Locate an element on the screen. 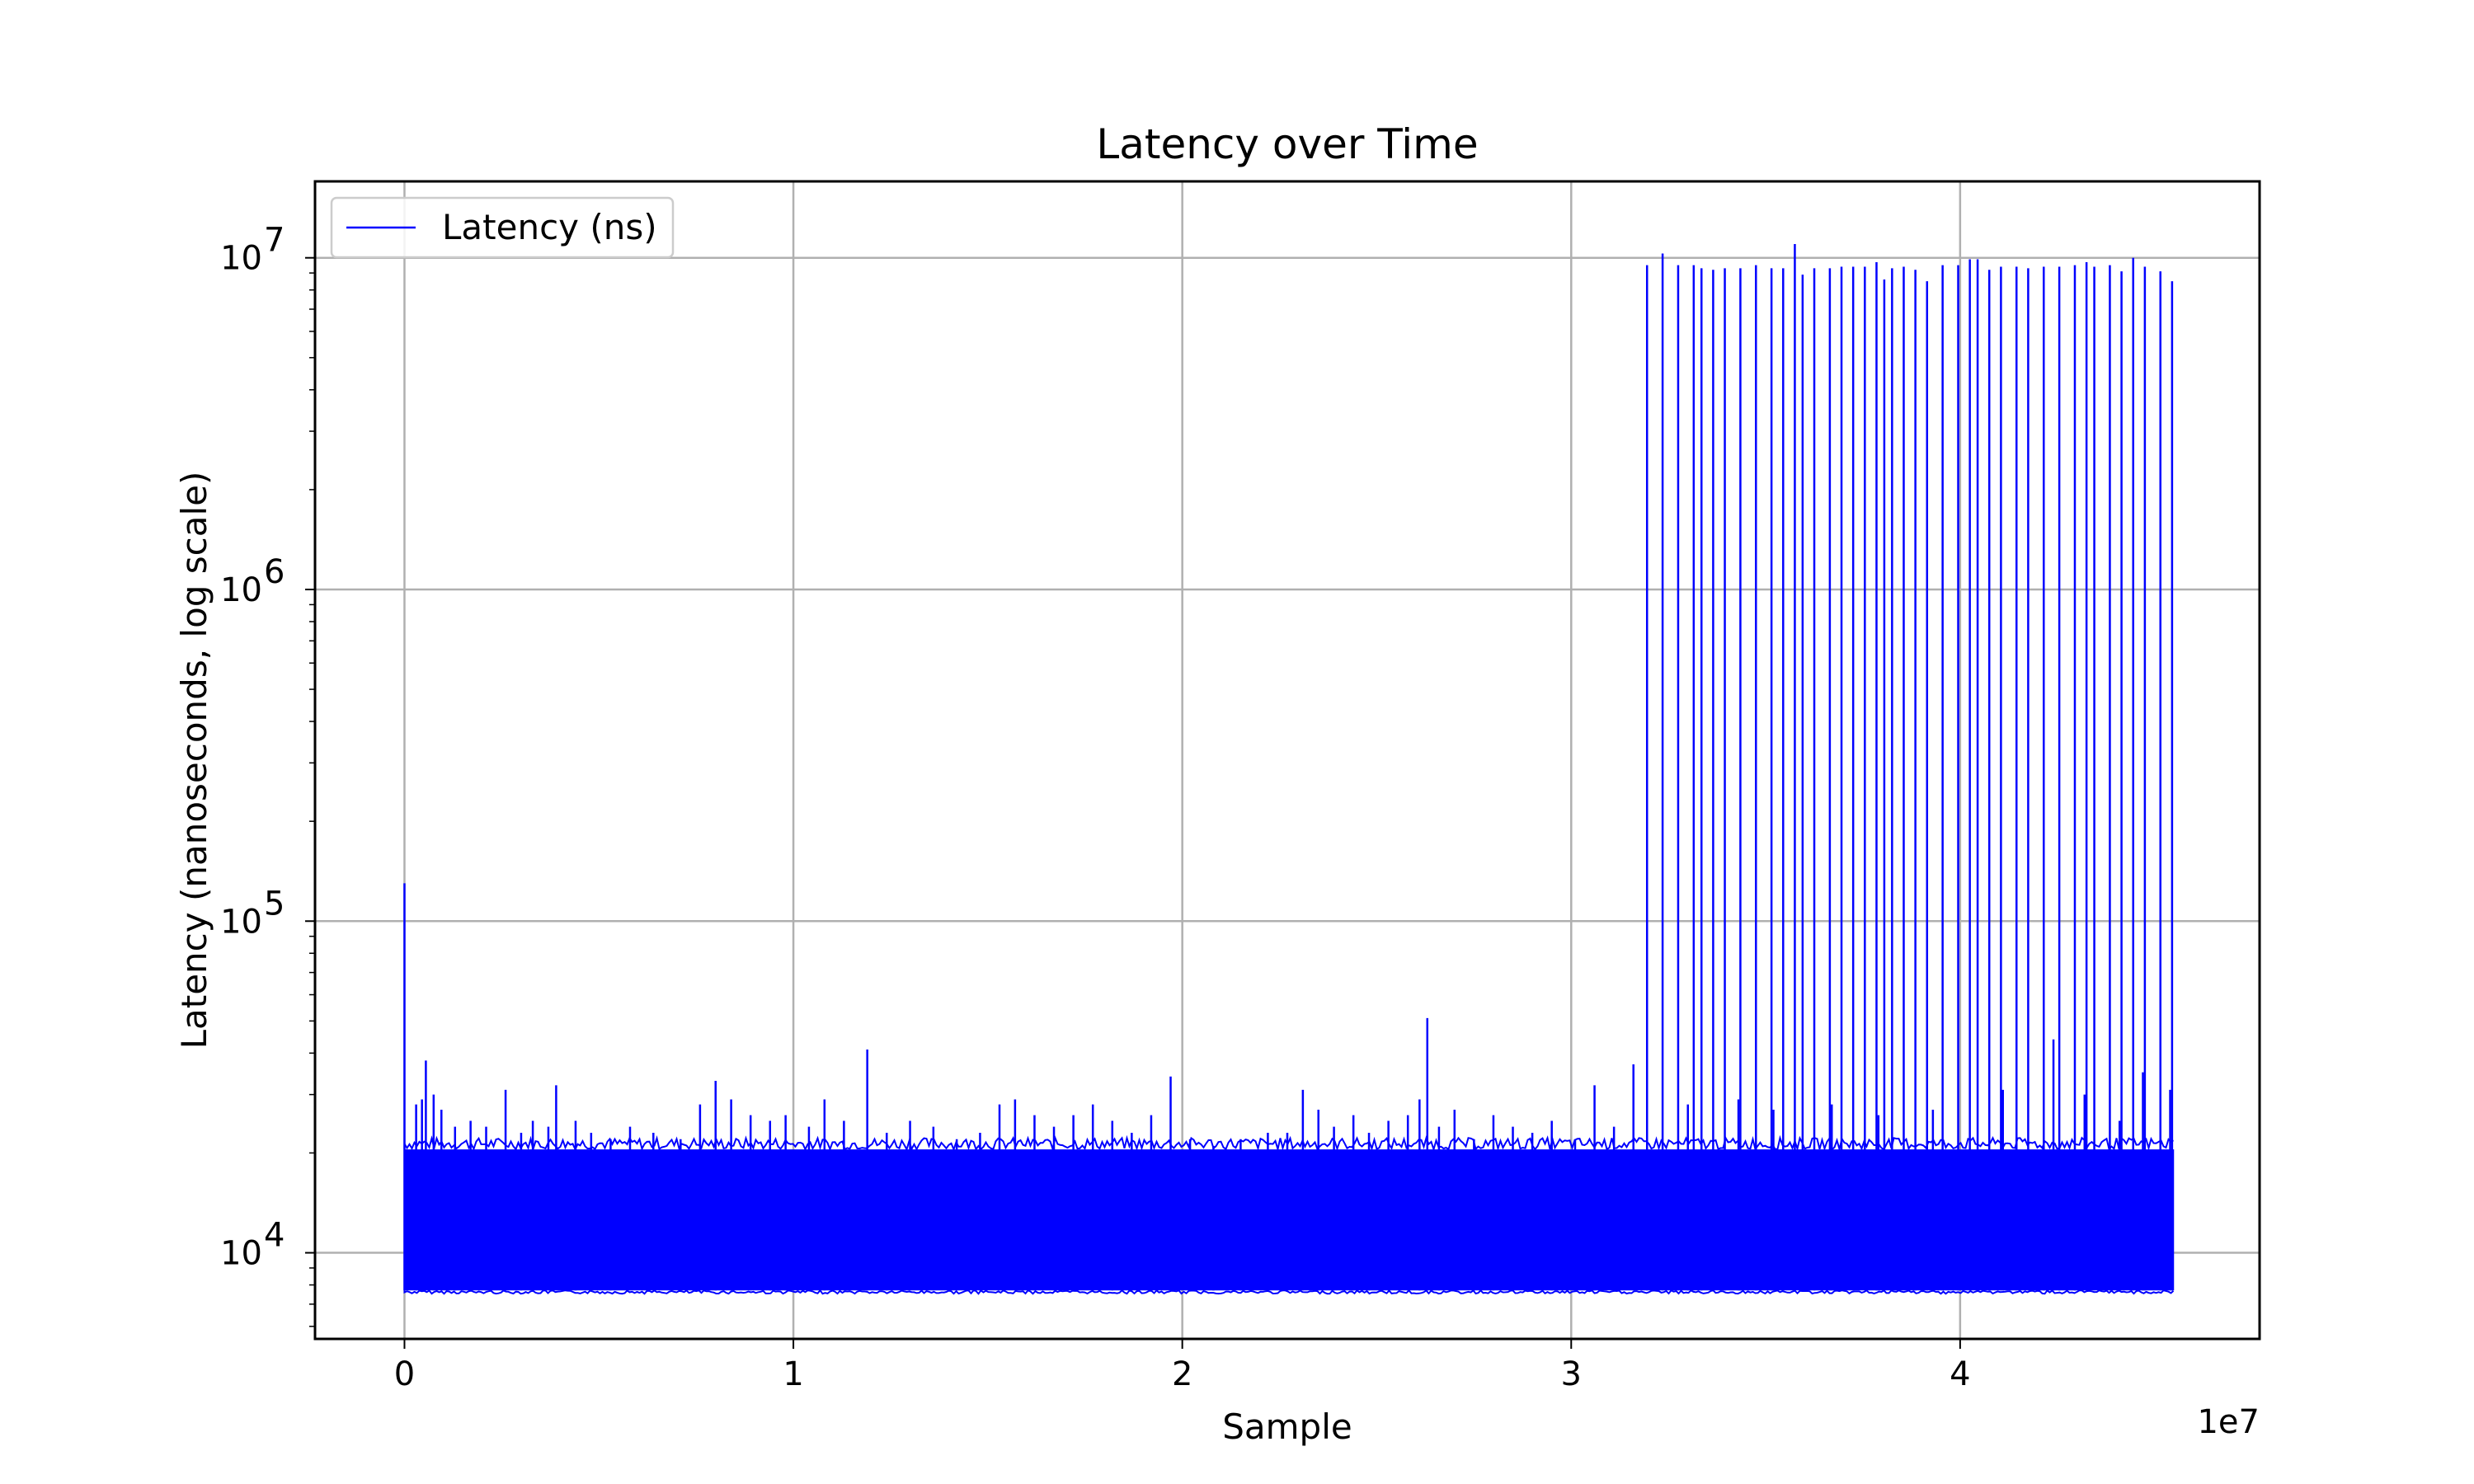 The width and height of the screenshot is (2474, 1484). x-axis-title: Sample is located at coordinates (1287, 1427).